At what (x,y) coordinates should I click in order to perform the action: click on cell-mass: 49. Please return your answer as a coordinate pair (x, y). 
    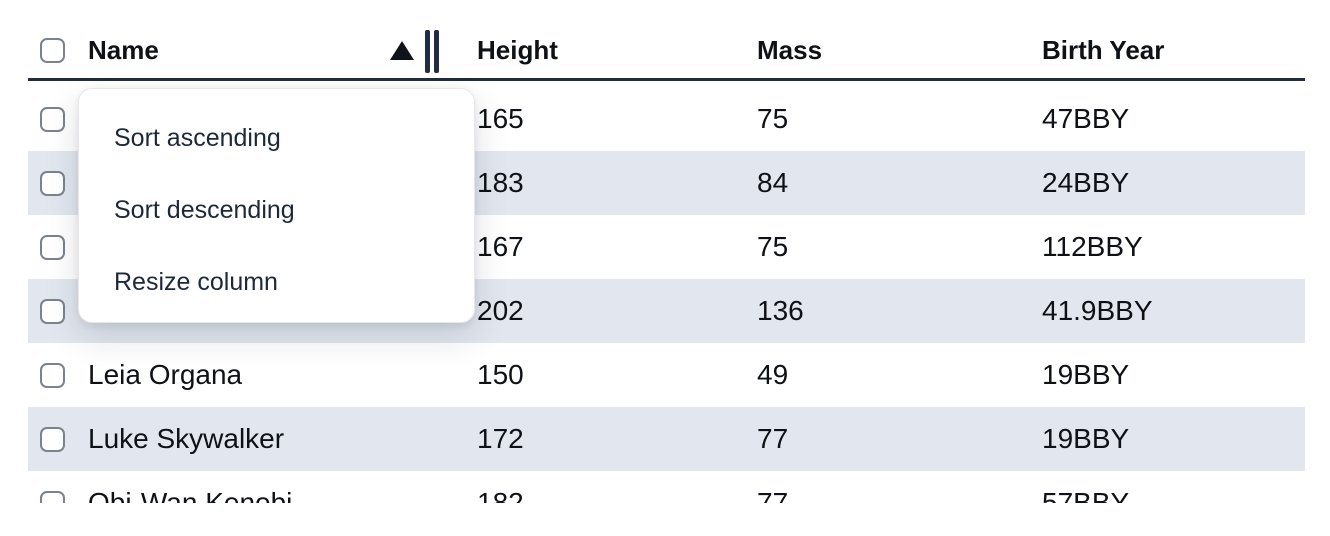
    Looking at the image, I should click on (773, 374).